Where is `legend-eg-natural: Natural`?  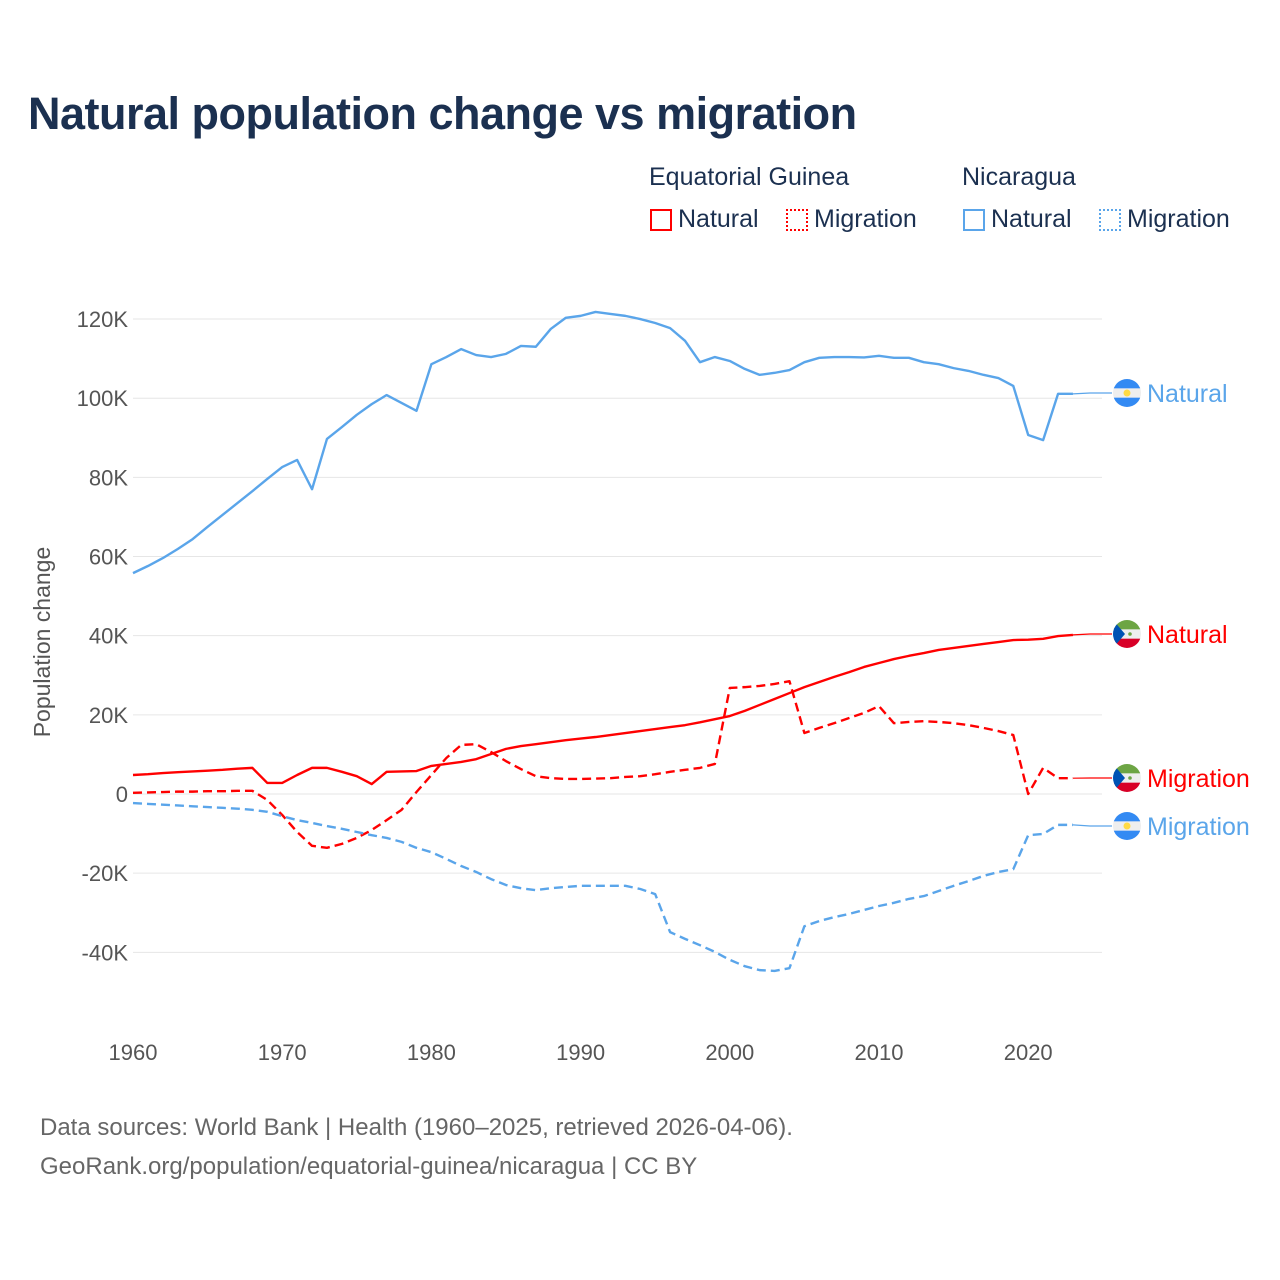 legend-eg-natural: Natural is located at coordinates (704, 219).